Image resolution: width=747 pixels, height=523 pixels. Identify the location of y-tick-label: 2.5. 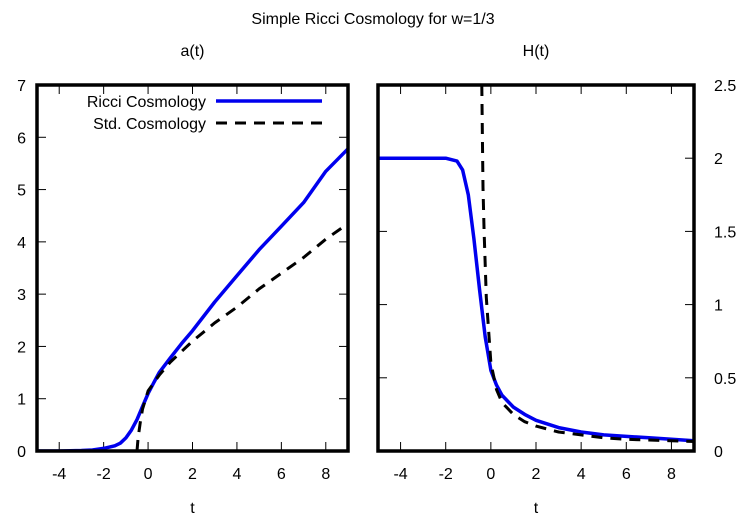
(725, 86).